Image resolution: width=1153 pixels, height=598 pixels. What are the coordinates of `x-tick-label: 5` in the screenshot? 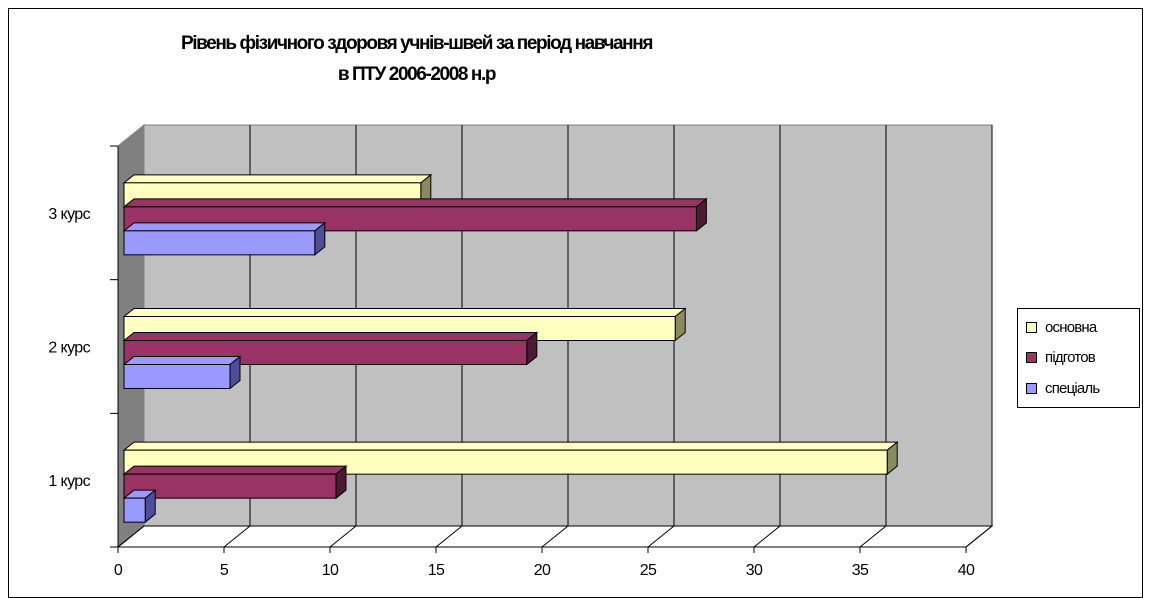 It's located at (224, 570).